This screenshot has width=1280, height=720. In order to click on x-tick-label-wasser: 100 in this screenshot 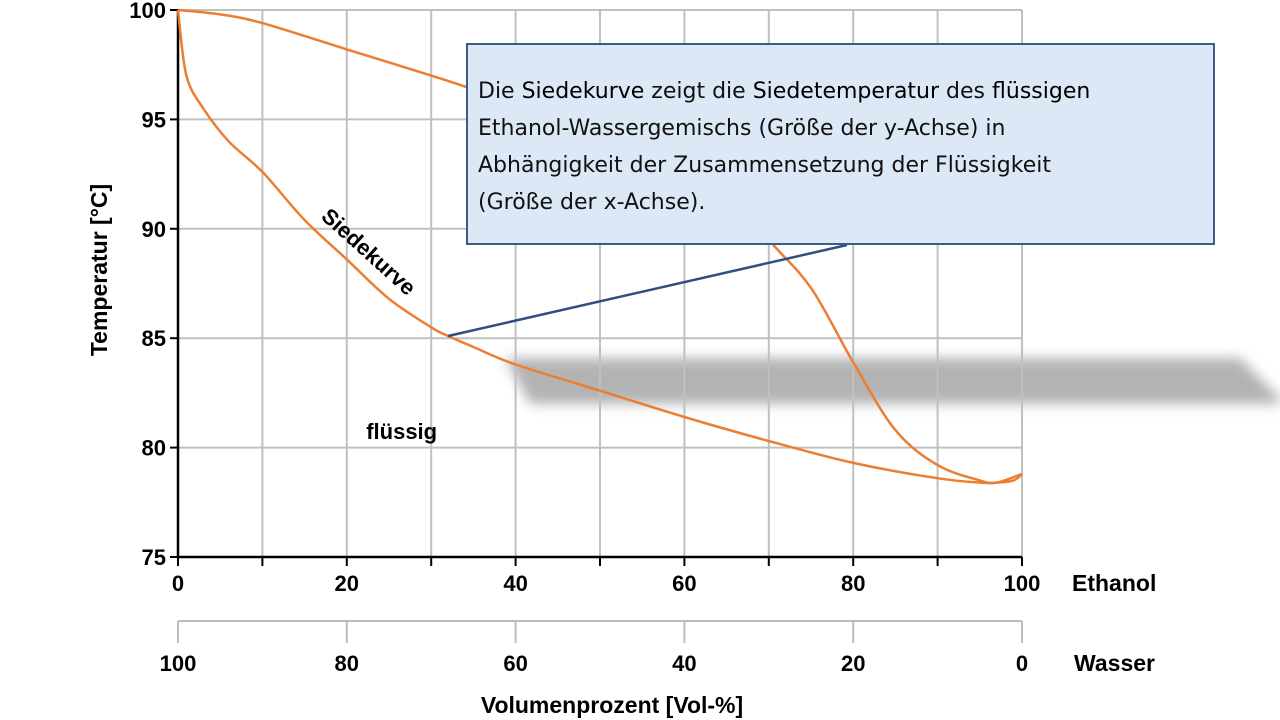, I will do `click(178, 663)`.